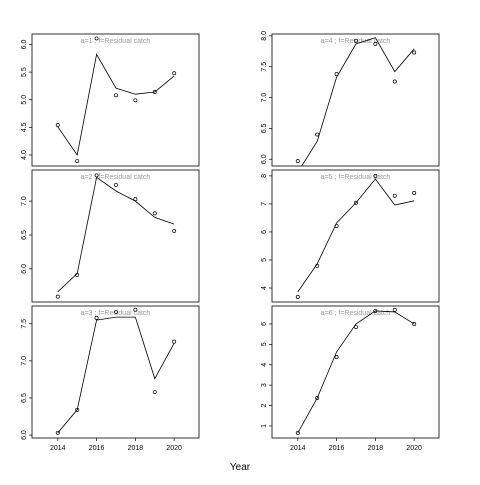  What do you see at coordinates (264, 204) in the screenshot?
I see `y-tick-label: 7` at bounding box center [264, 204].